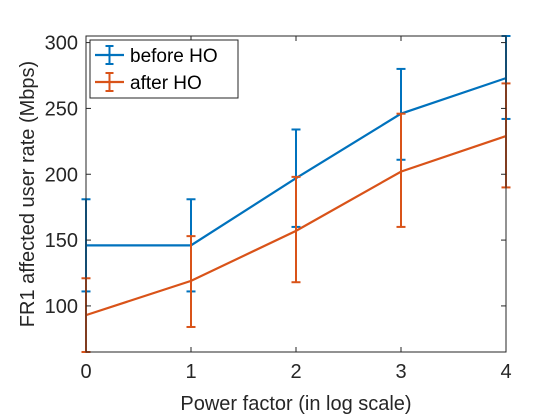 This screenshot has height=420, width=560. What do you see at coordinates (61, 307) in the screenshot?
I see `y-tick-label: 100` at bounding box center [61, 307].